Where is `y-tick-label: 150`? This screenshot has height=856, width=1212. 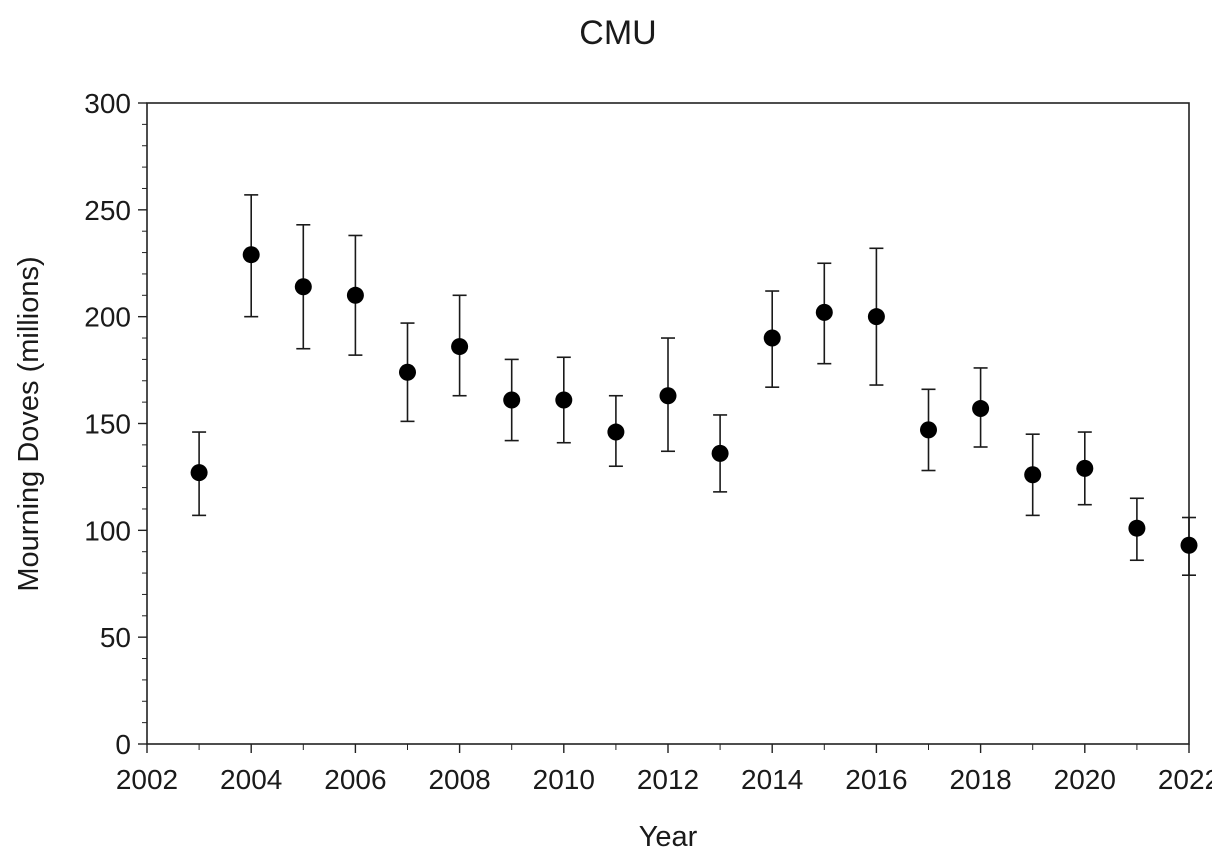 y-tick-label: 150 is located at coordinates (107, 424).